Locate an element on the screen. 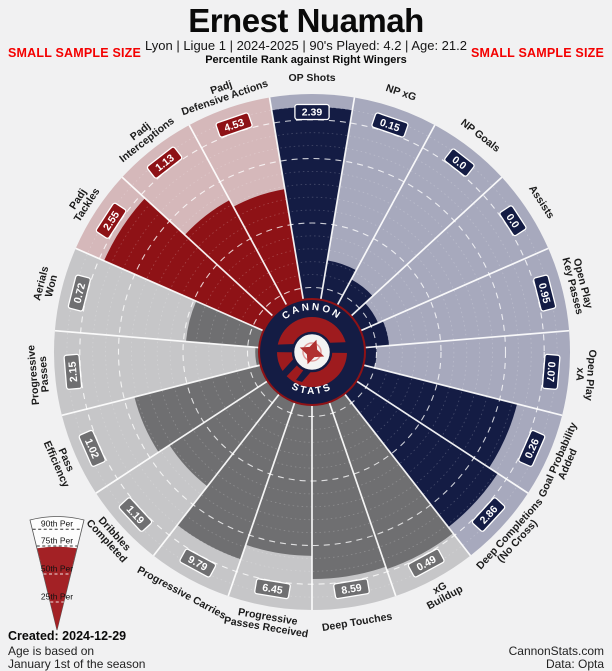 The image size is (612, 671). value-chip-2: 0.0 is located at coordinates (459, 162).